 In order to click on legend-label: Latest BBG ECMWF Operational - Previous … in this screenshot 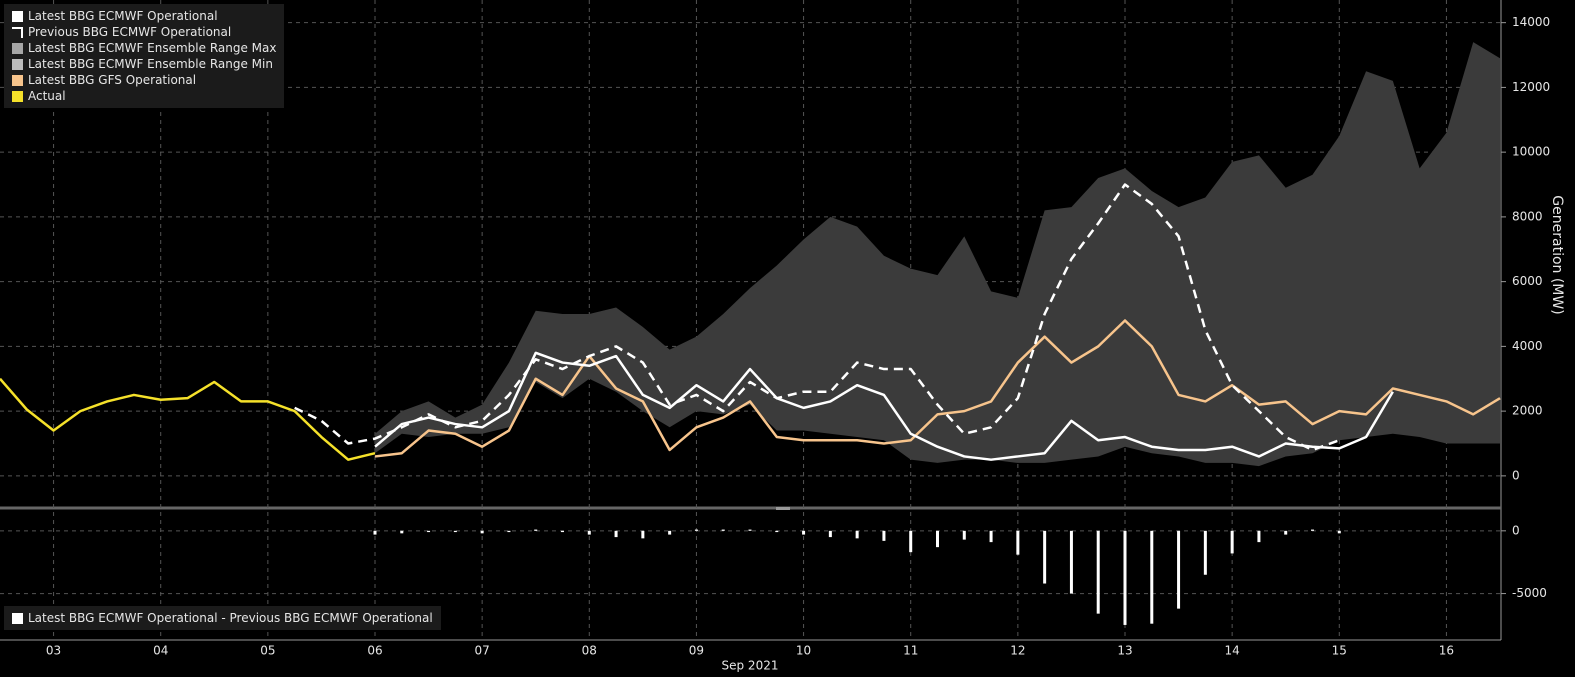, I will do `click(230, 618)`.